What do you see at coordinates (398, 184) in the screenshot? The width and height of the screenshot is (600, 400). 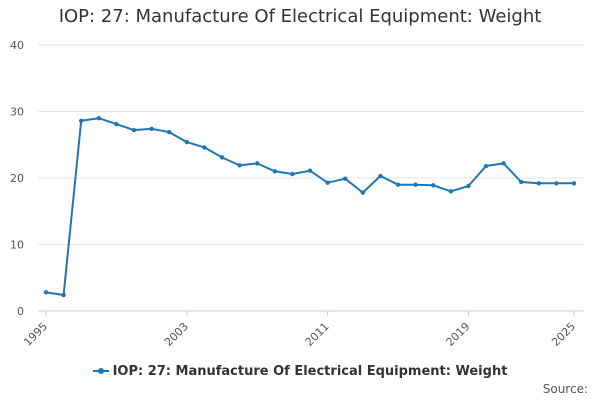 I see `data-point-2015` at bounding box center [398, 184].